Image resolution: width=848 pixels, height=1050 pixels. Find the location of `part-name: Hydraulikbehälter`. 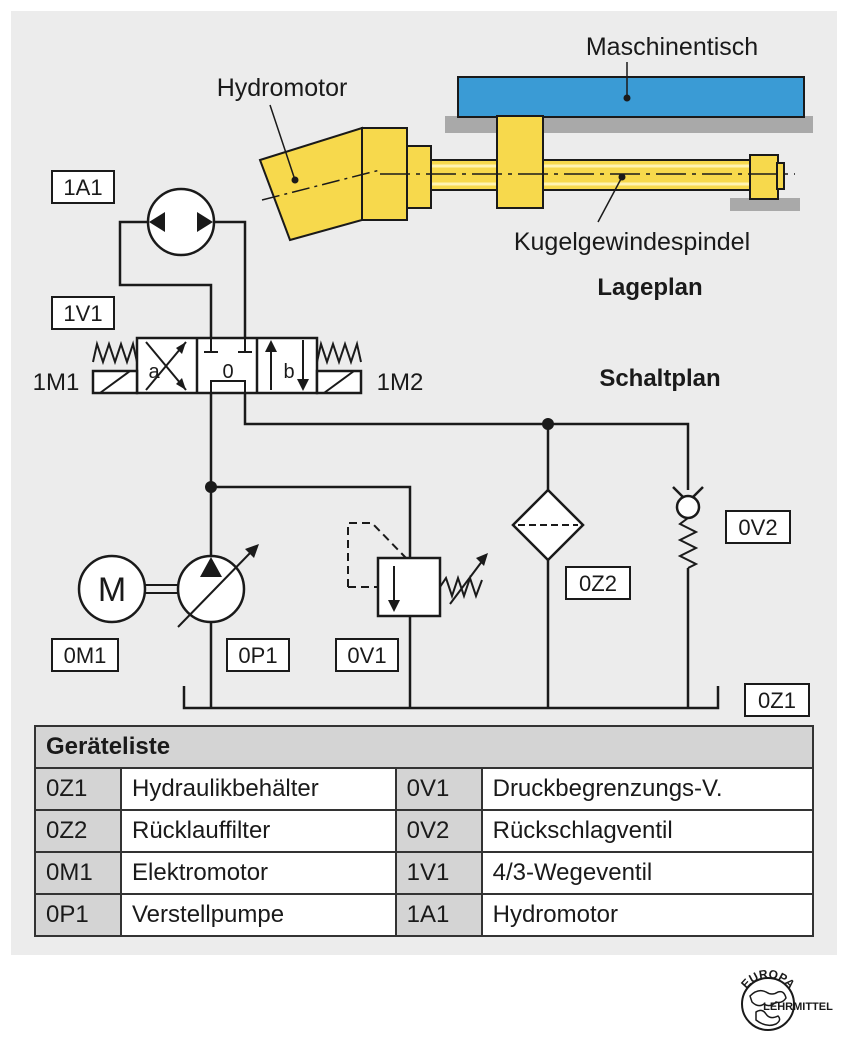

part-name: Hydraulikbehälter is located at coordinates (258, 789).